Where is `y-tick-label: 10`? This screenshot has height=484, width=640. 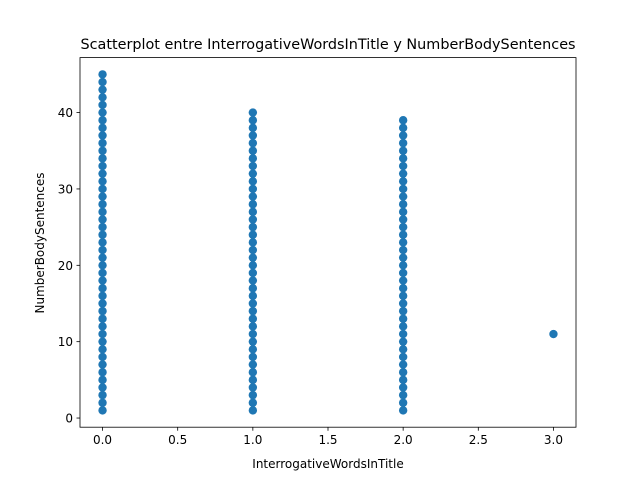 y-tick-label: 10 is located at coordinates (65, 342).